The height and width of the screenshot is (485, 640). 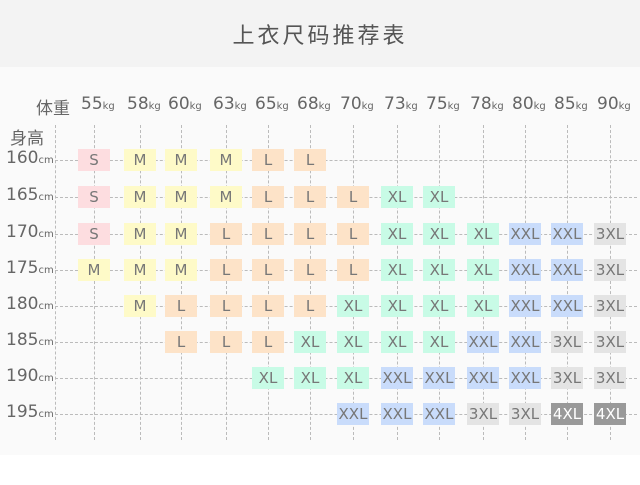 What do you see at coordinates (614, 104) in the screenshot?
I see `weight-label: 90kg` at bounding box center [614, 104].